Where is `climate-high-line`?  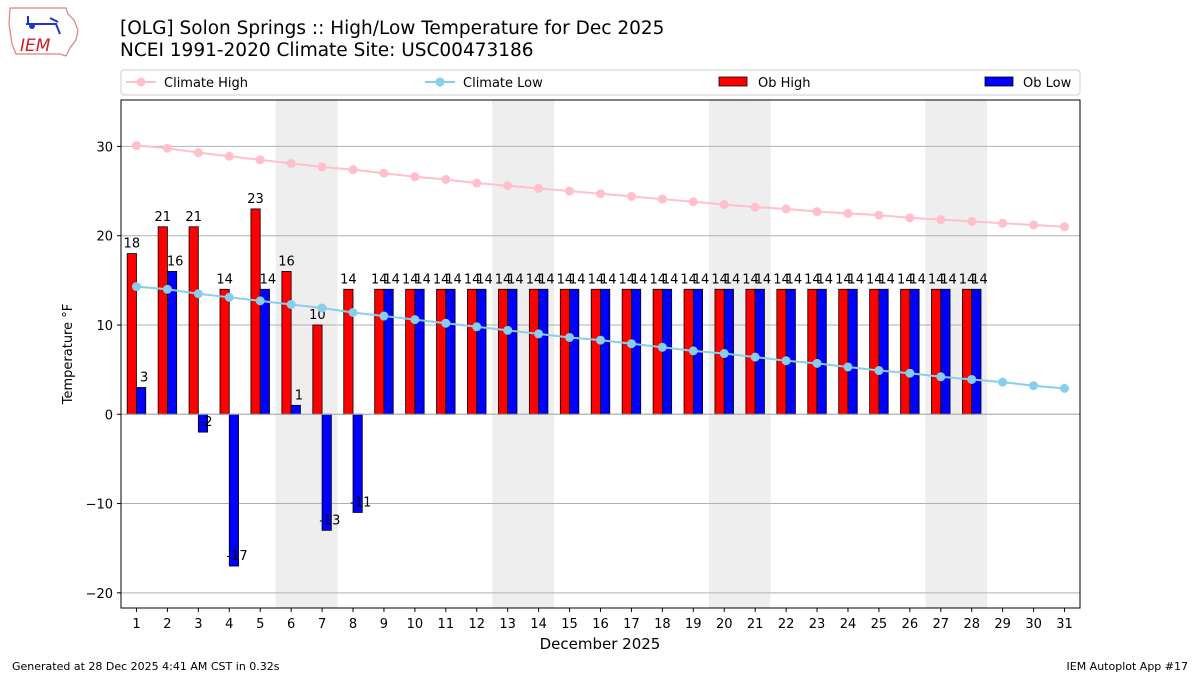
climate-high-line is located at coordinates (600, 186).